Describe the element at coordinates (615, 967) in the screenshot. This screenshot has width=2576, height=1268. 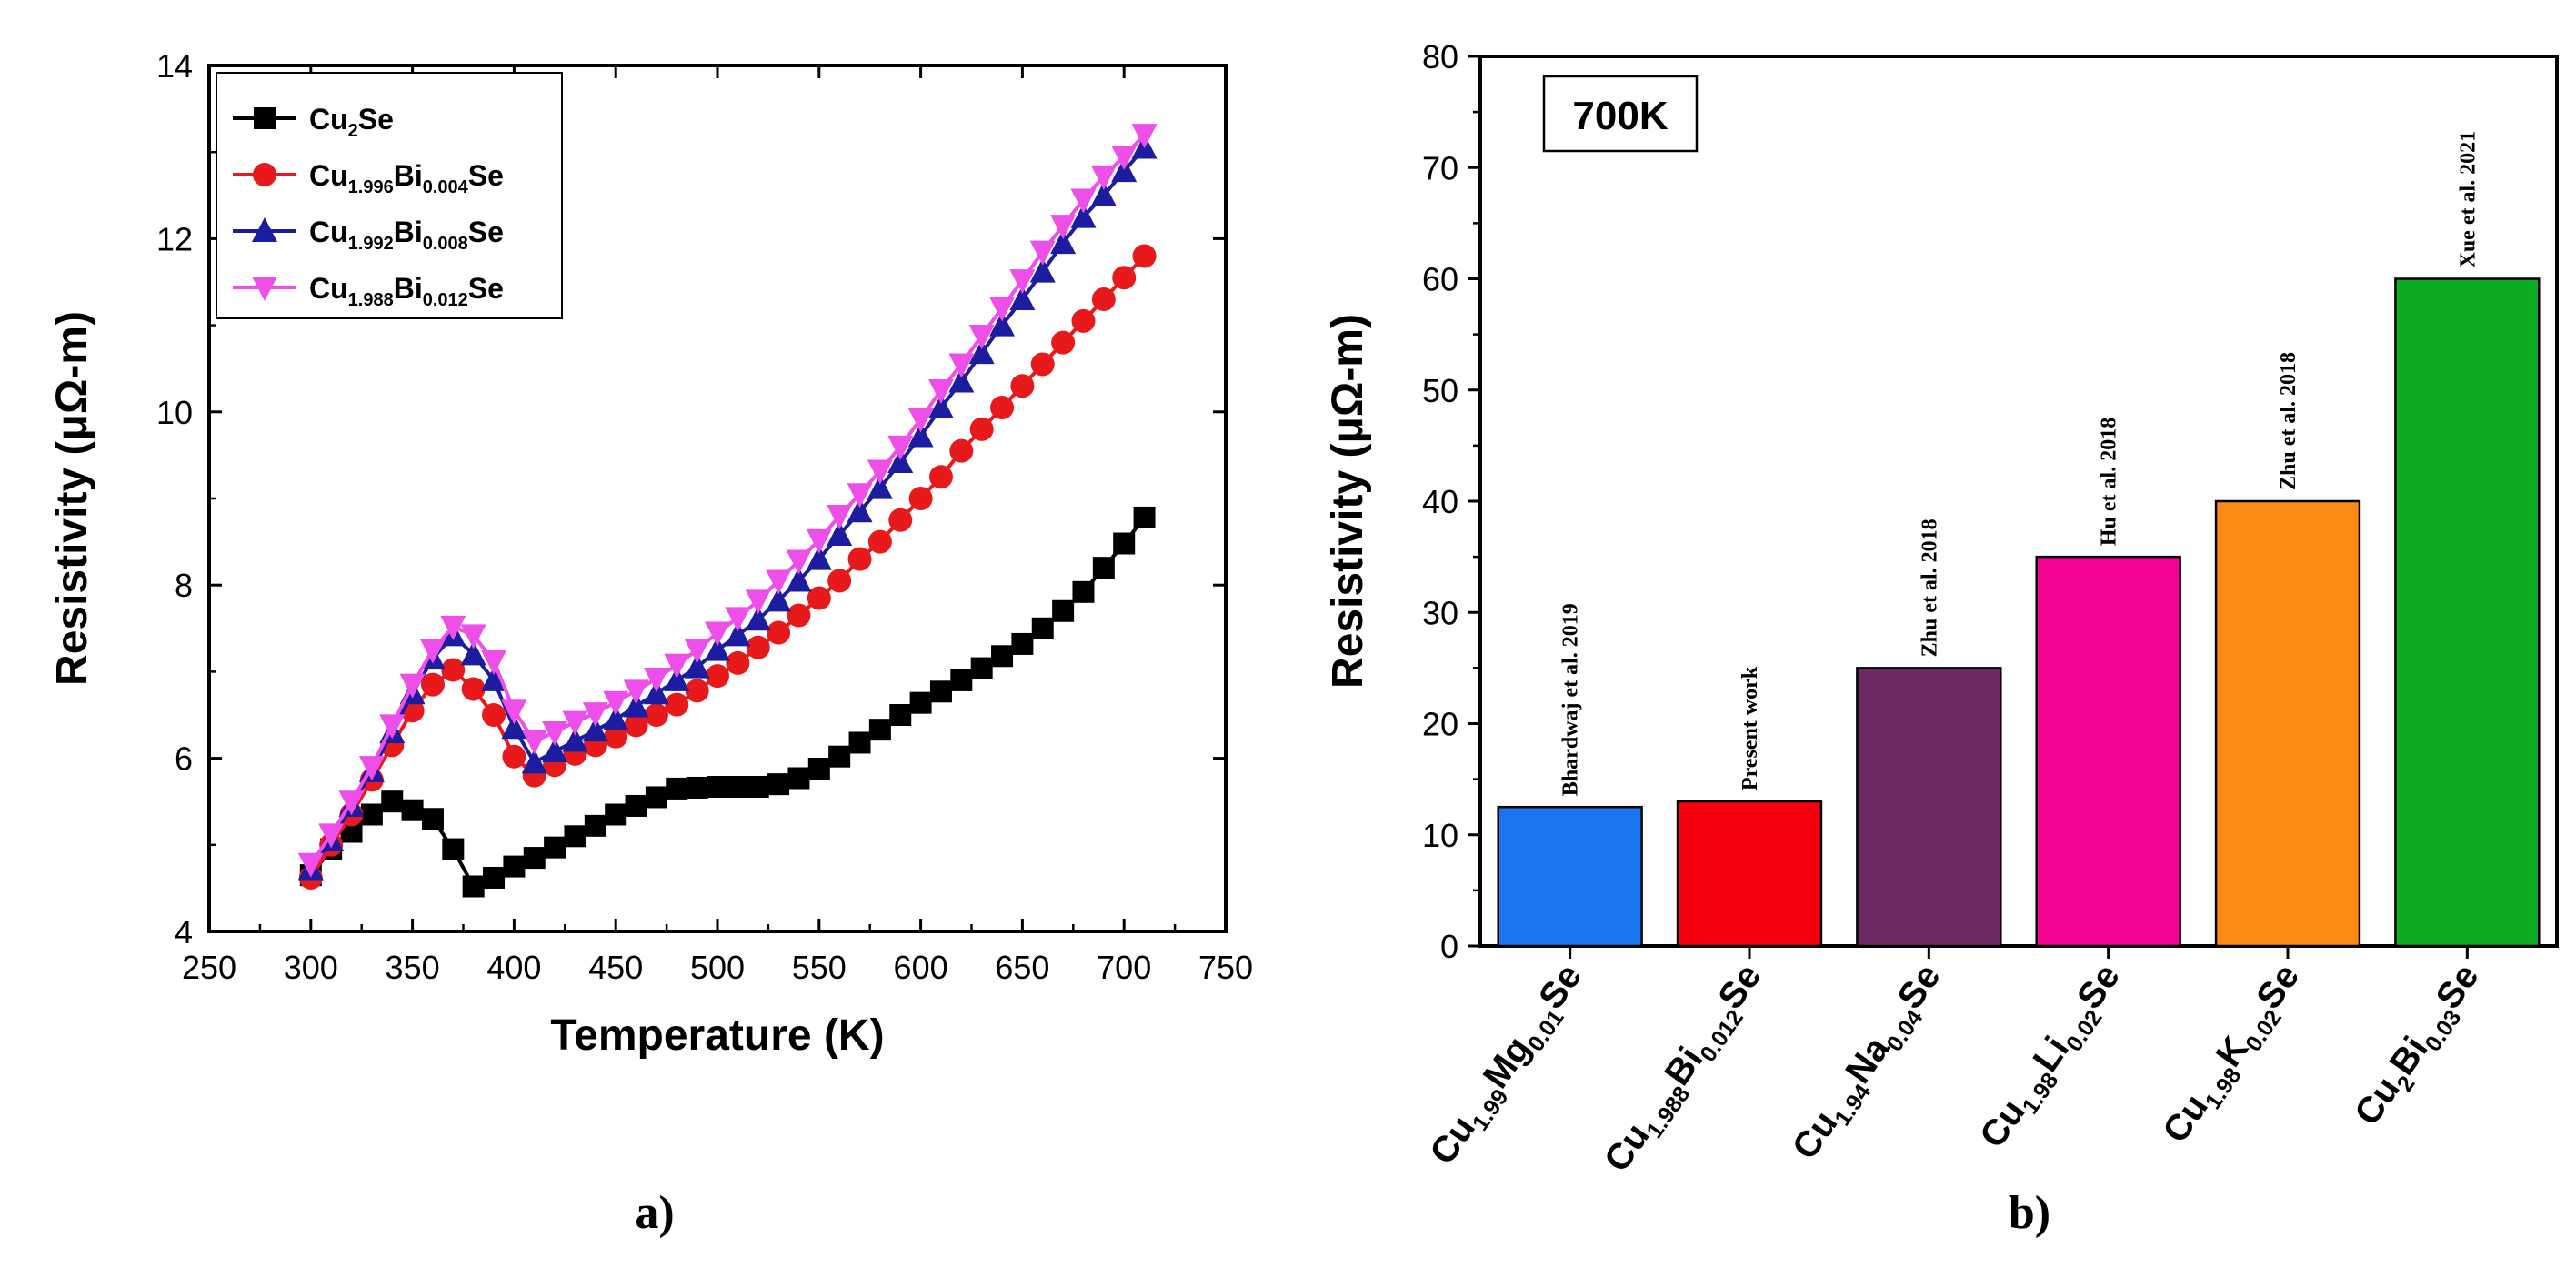
I see `x-tick-label: 450` at that location.